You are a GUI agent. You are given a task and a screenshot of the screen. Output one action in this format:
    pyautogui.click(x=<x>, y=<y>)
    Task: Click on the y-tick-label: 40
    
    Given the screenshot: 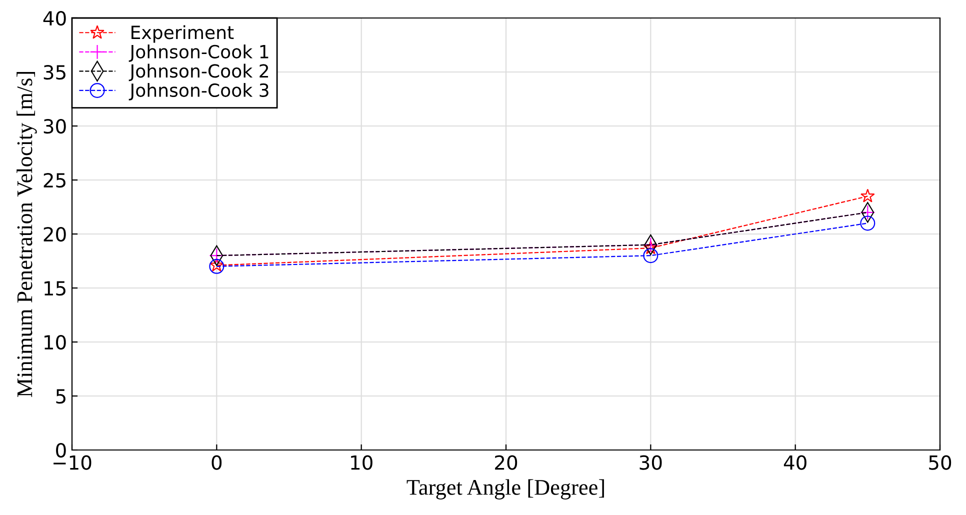 What is the action you would take?
    pyautogui.click(x=54, y=18)
    